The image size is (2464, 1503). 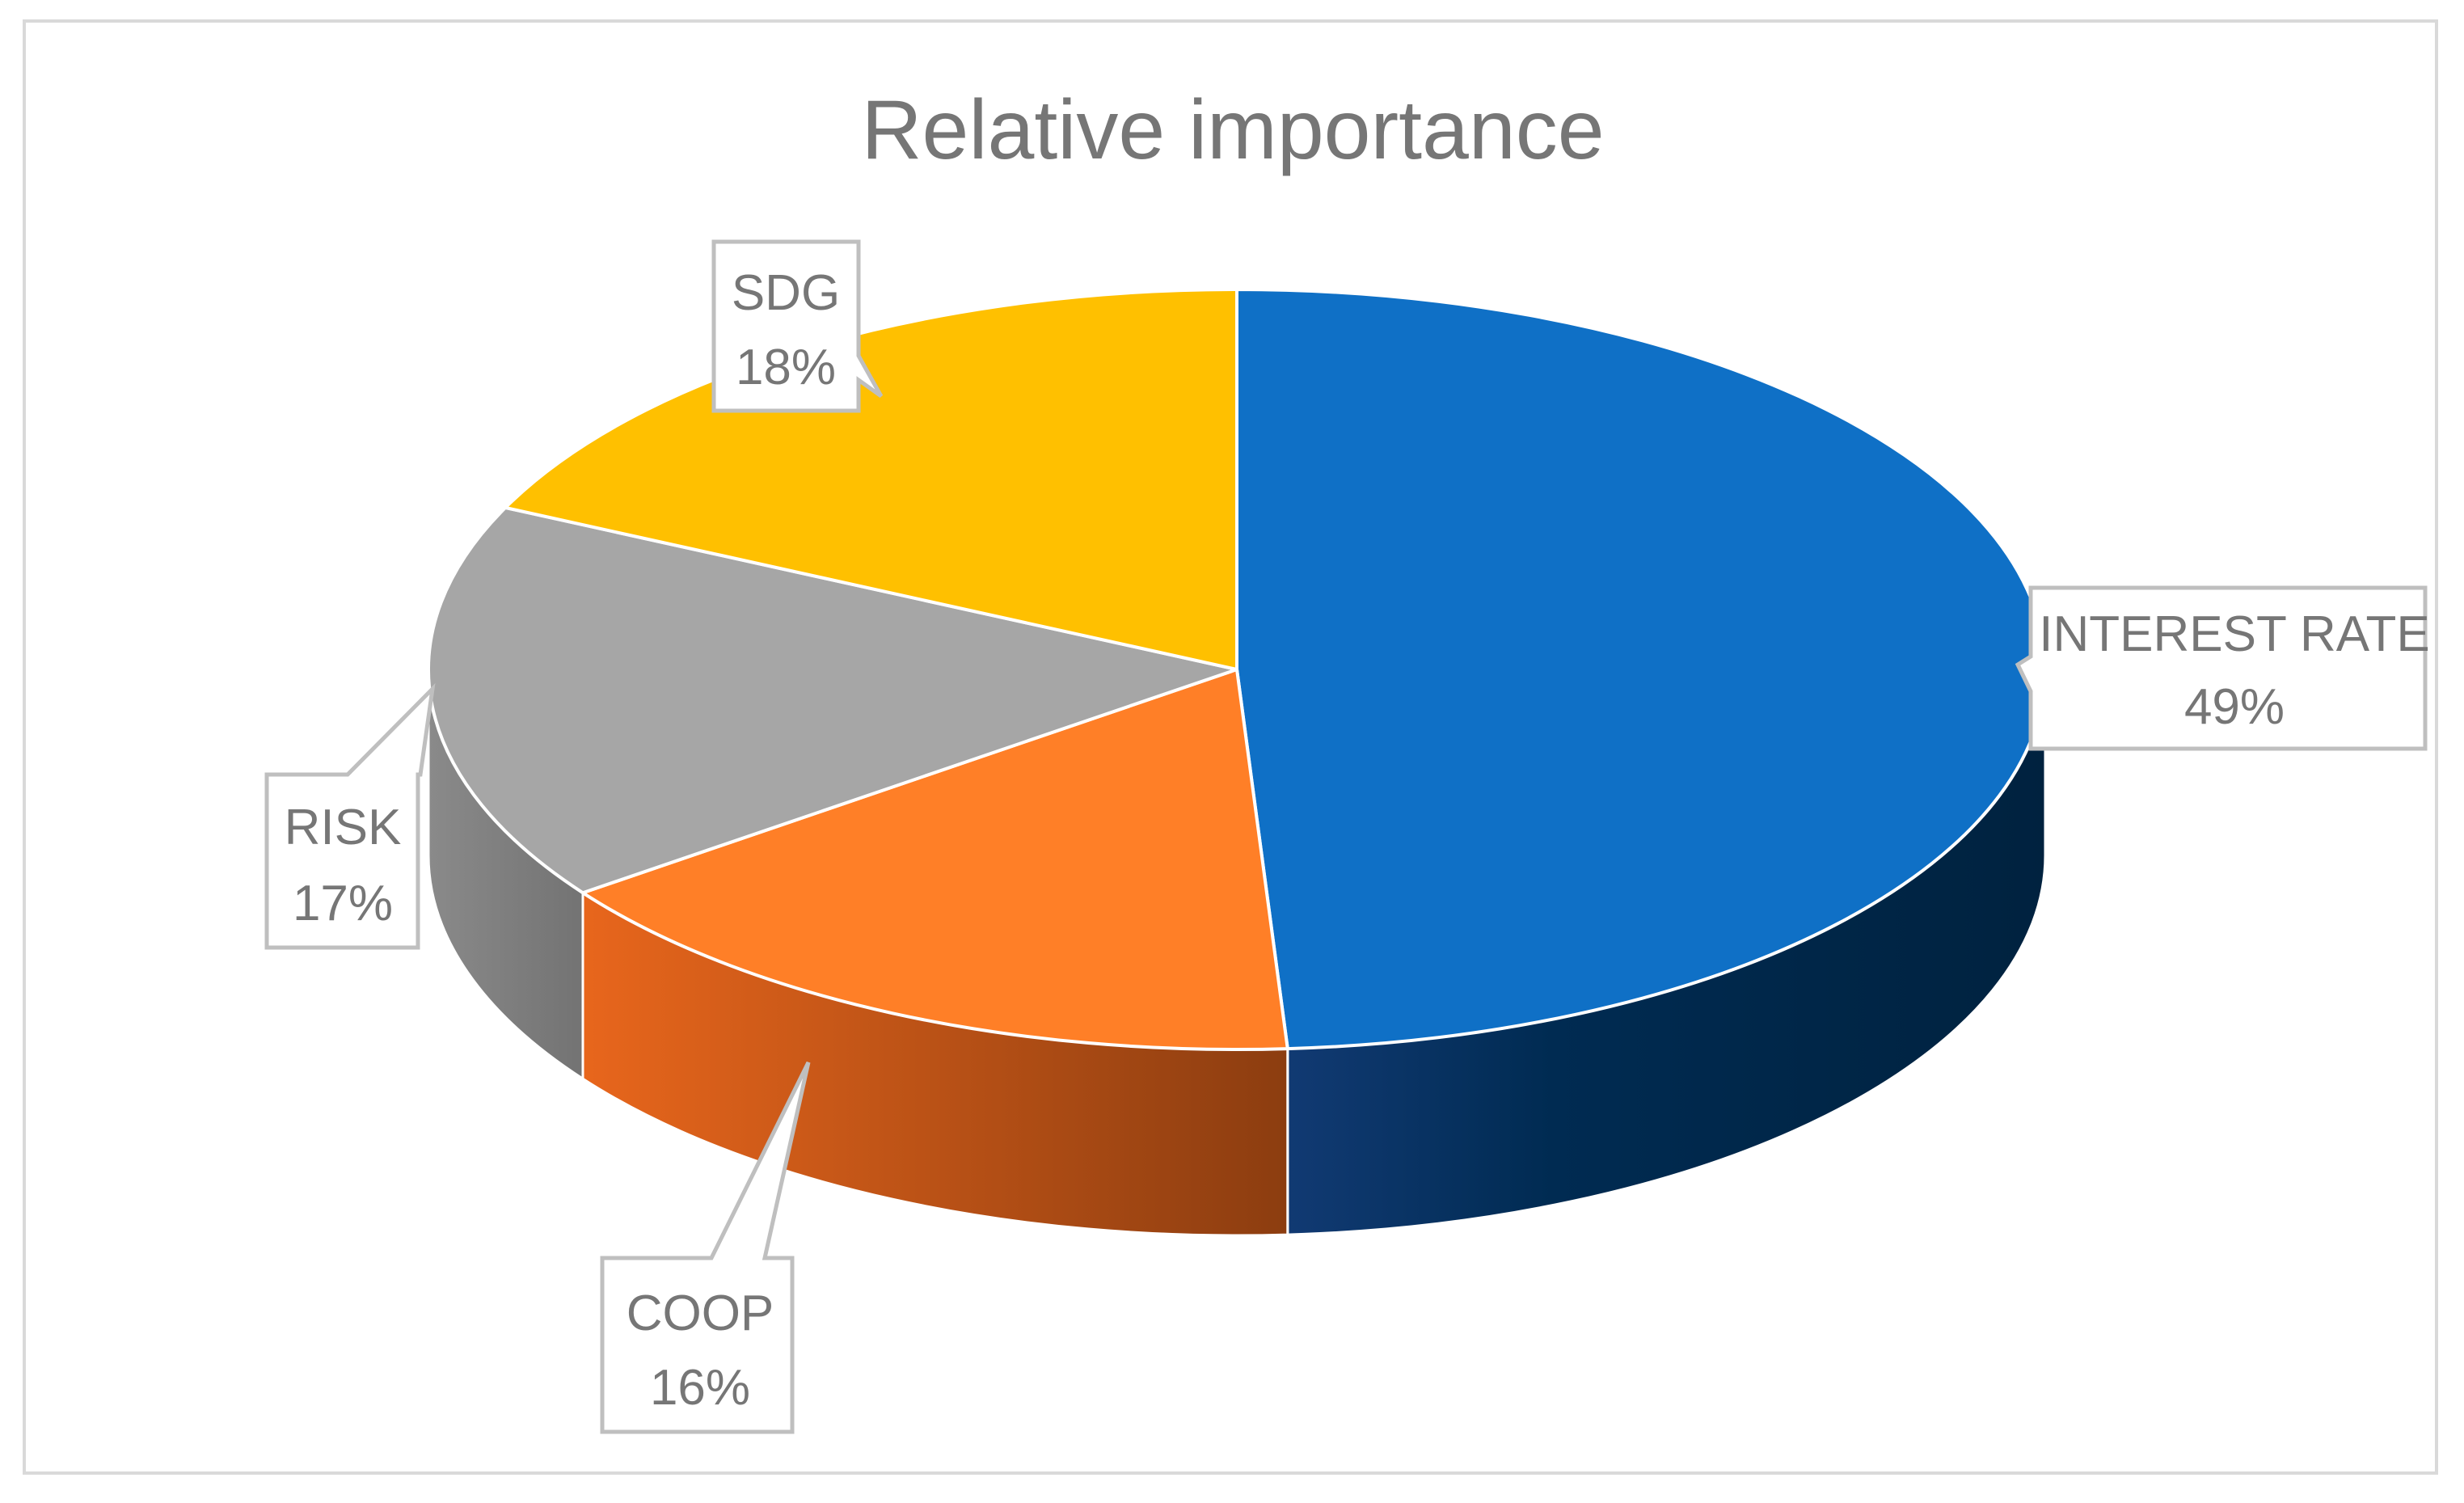 What do you see at coordinates (700, 1388) in the screenshot?
I see `data-label-coop-value: 16%` at bounding box center [700, 1388].